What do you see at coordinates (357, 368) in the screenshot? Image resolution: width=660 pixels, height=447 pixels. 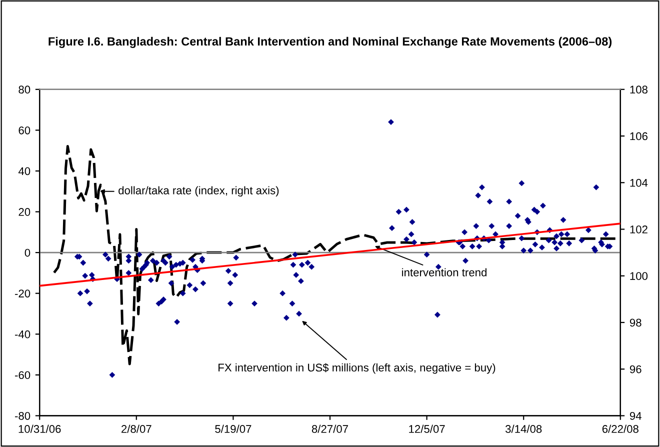 I see `annotation: FX intervention in US$ millions (left axis, negative = buy)` at bounding box center [357, 368].